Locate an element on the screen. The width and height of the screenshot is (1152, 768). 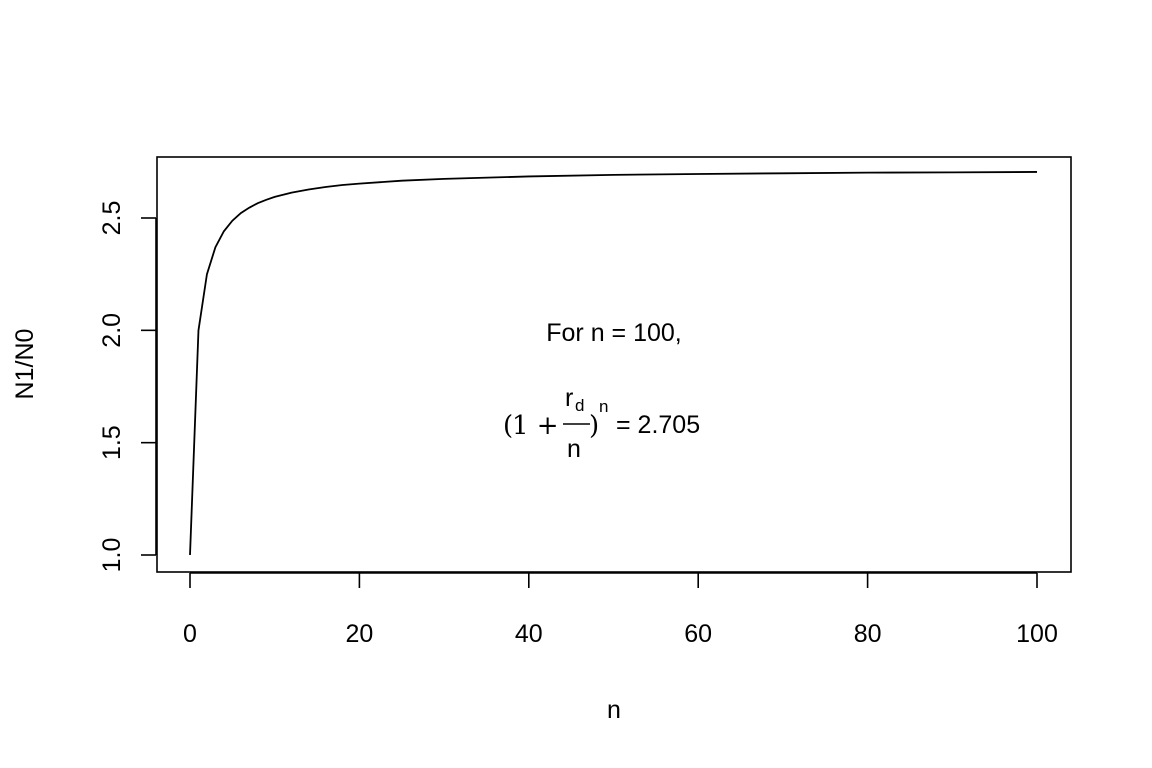
x-tick-label: 80 is located at coordinates (868, 634).